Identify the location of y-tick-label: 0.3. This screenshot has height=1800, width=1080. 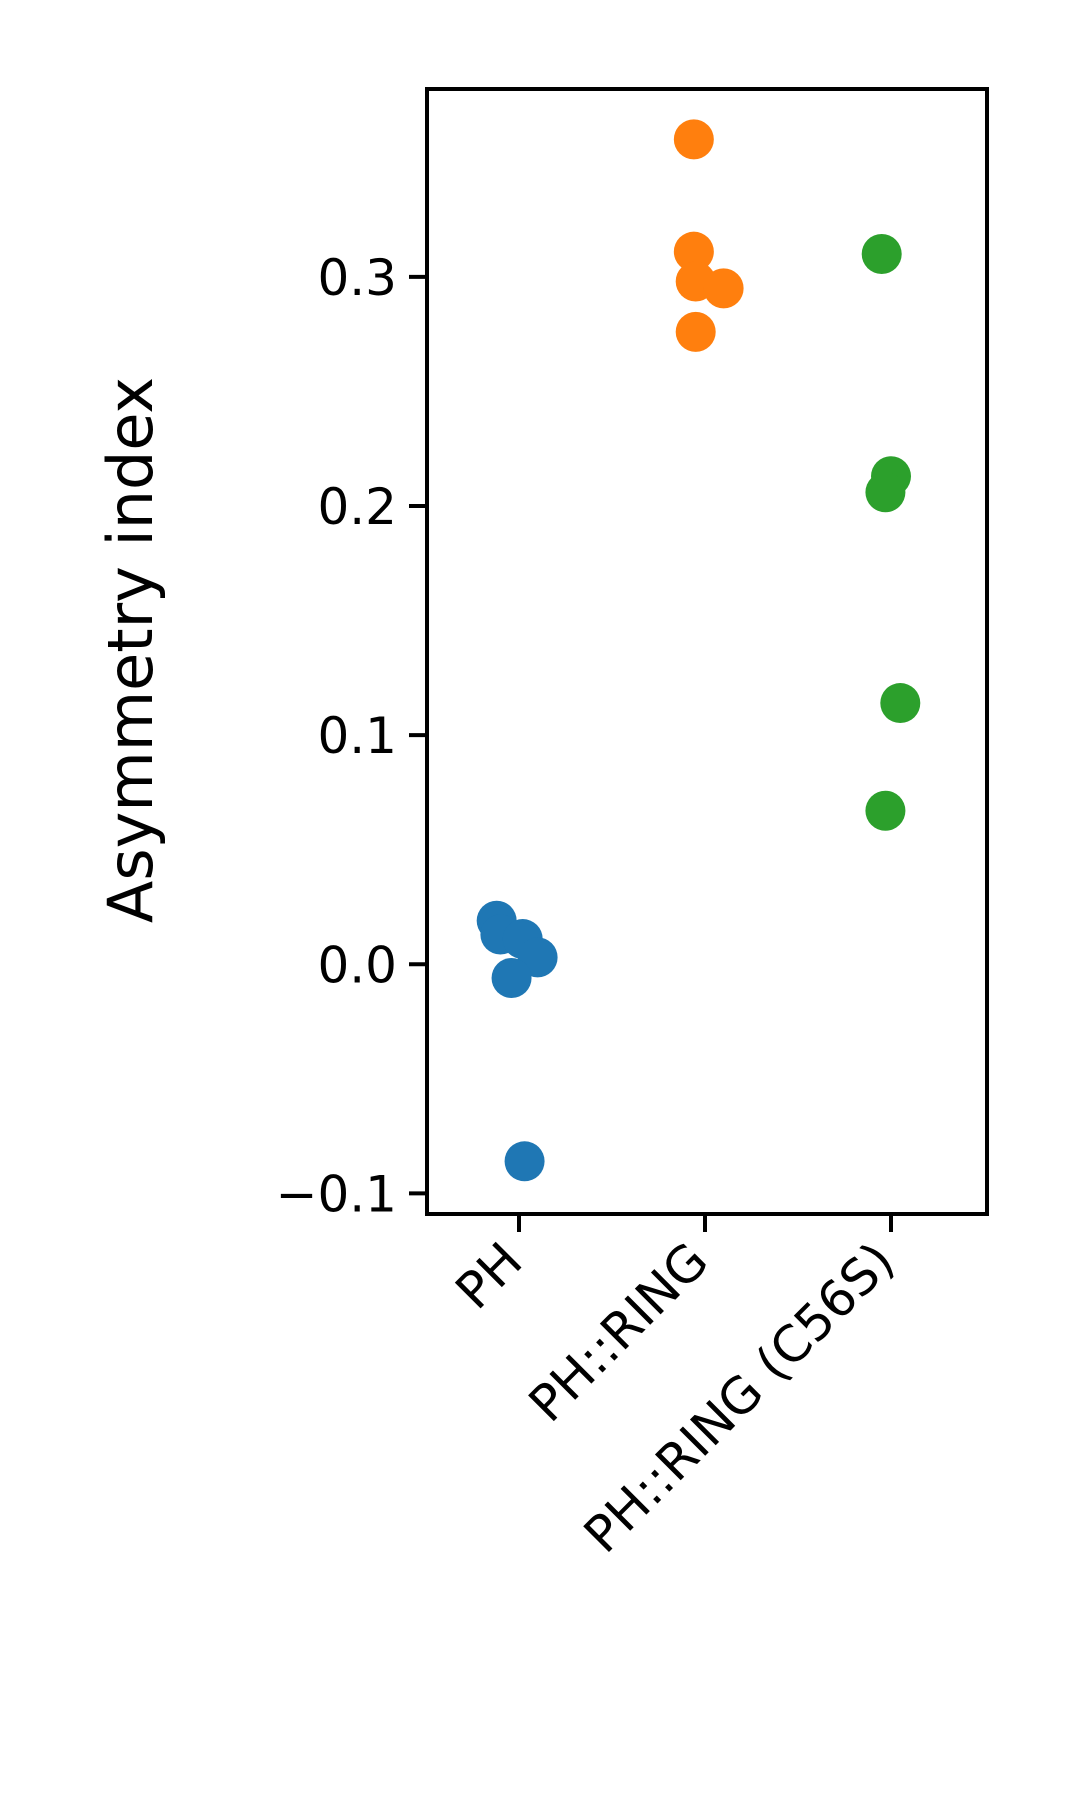
(357, 278).